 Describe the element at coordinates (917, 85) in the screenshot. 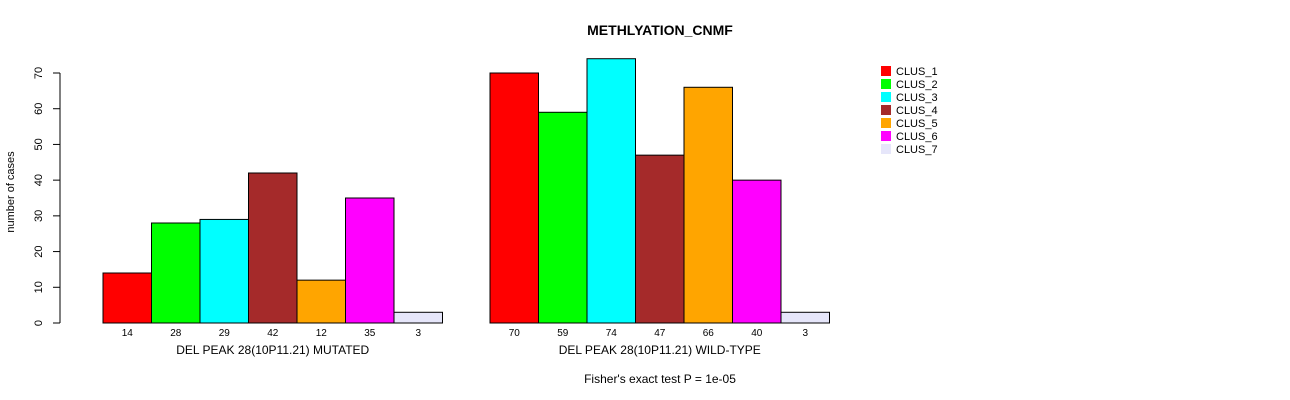

I see `legend-label: CLUS_2` at that location.